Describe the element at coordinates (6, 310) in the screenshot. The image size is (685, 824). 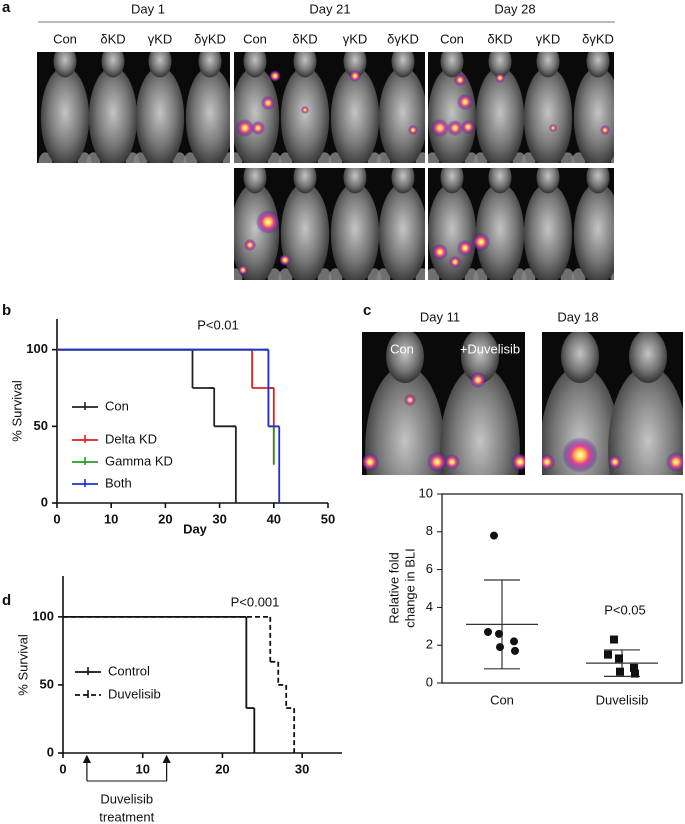
I see `panel-label: b` at that location.